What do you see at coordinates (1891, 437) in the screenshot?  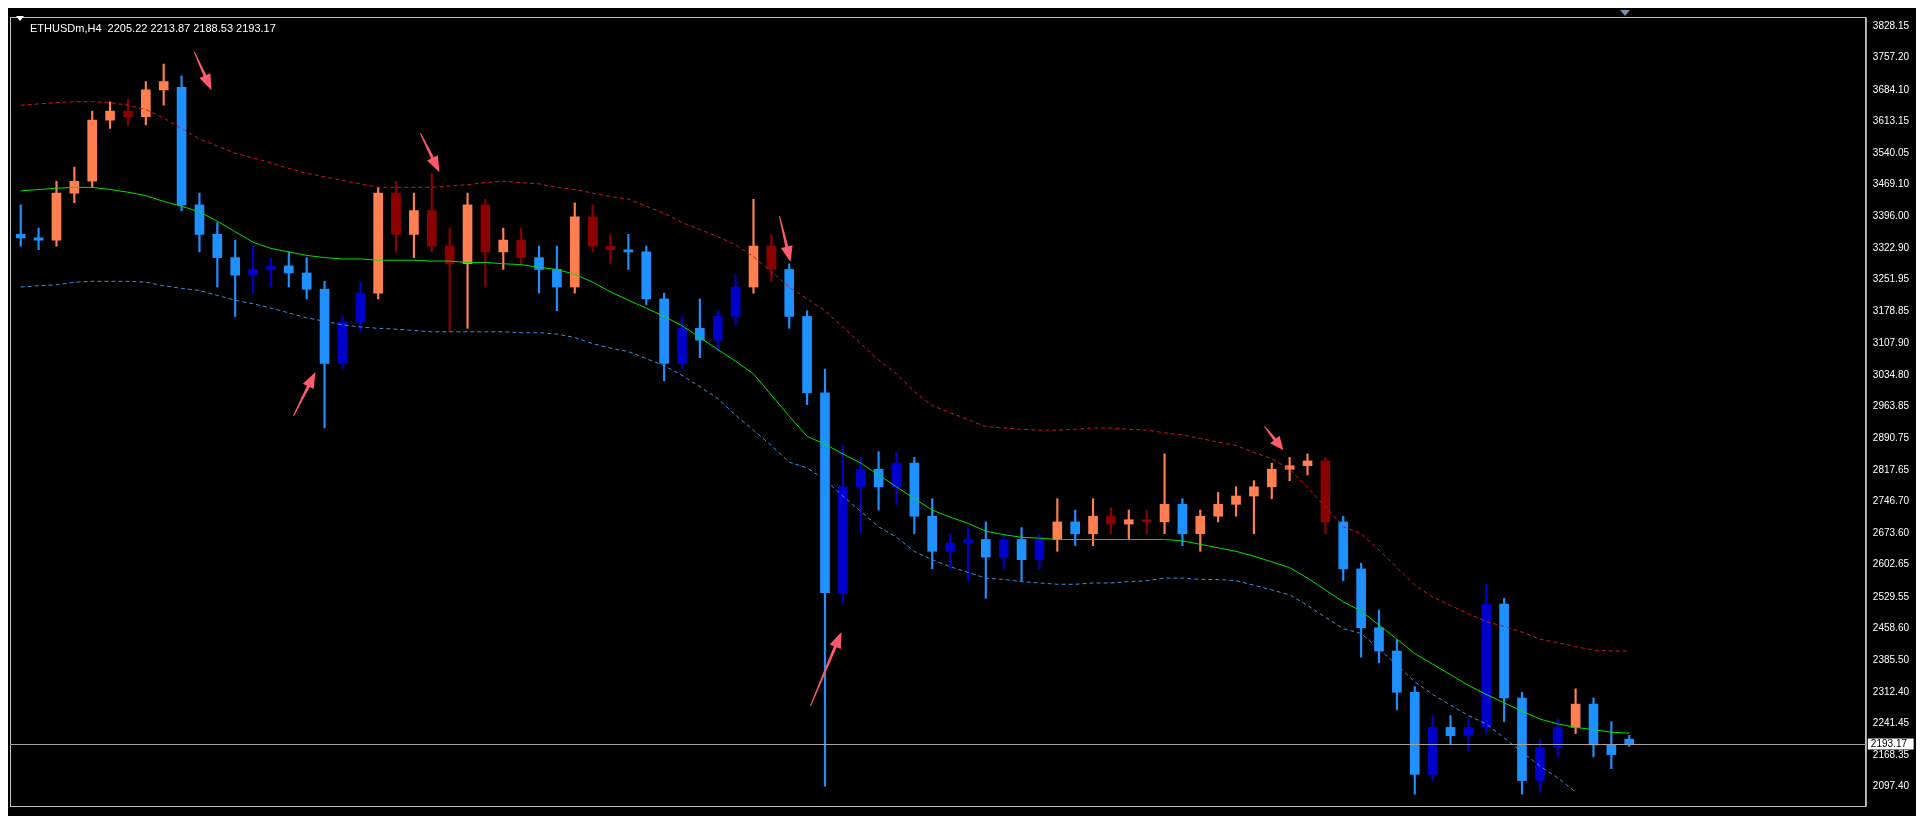 I see `y-tick-label: 2890.75` at bounding box center [1891, 437].